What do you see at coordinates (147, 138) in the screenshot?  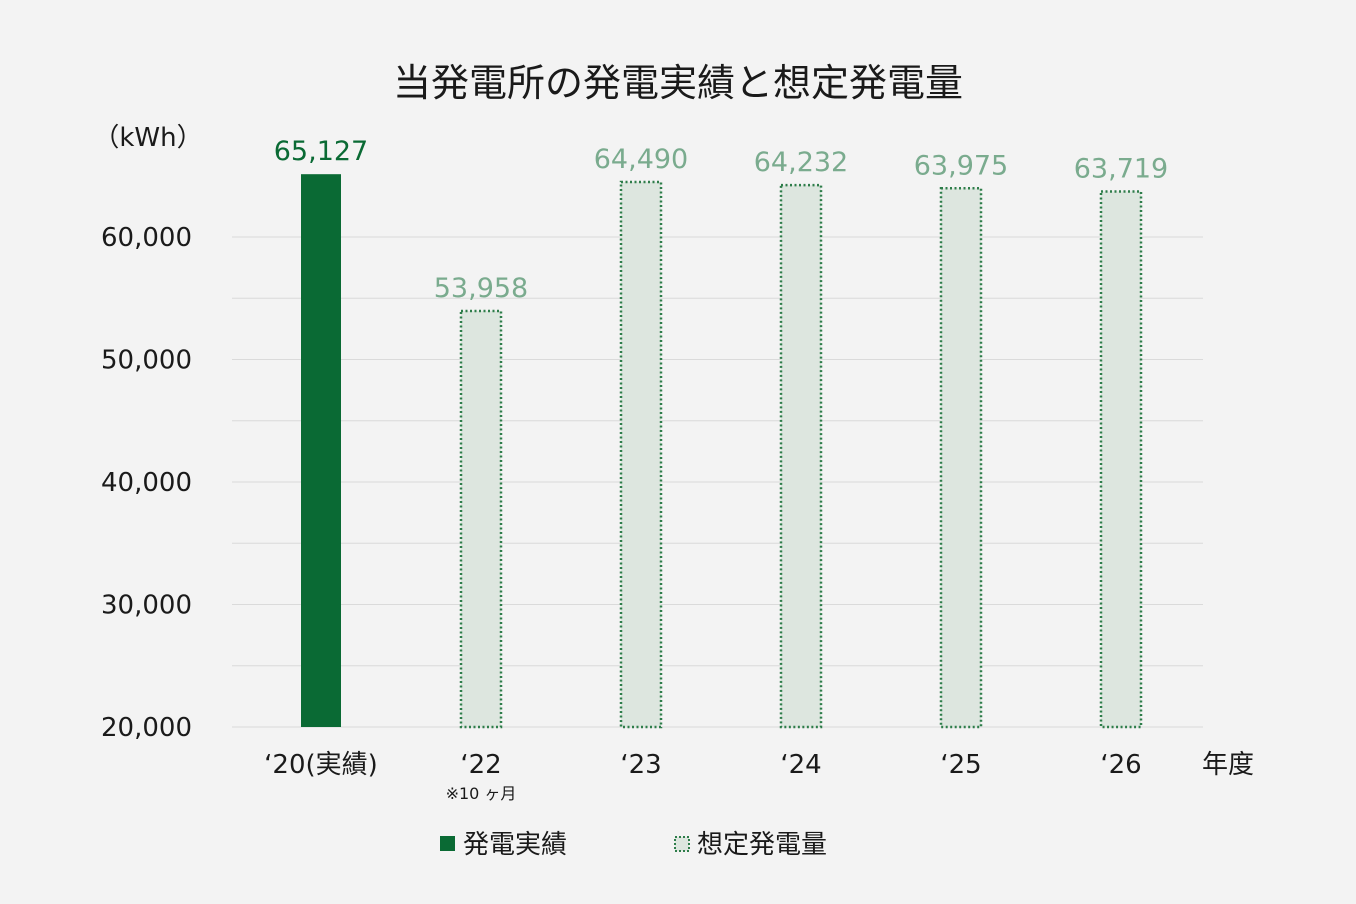 I see `y-axis-unit-label: （kWh）` at bounding box center [147, 138].